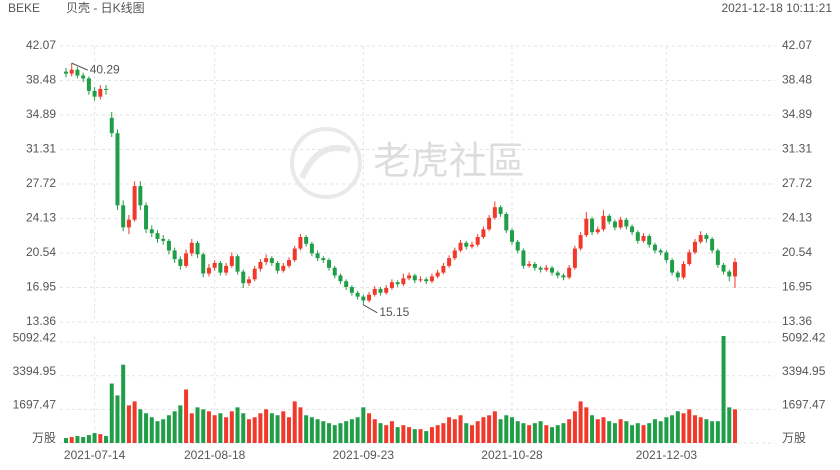  I want to click on y-tick-label-right: 27.72, so click(797, 183).